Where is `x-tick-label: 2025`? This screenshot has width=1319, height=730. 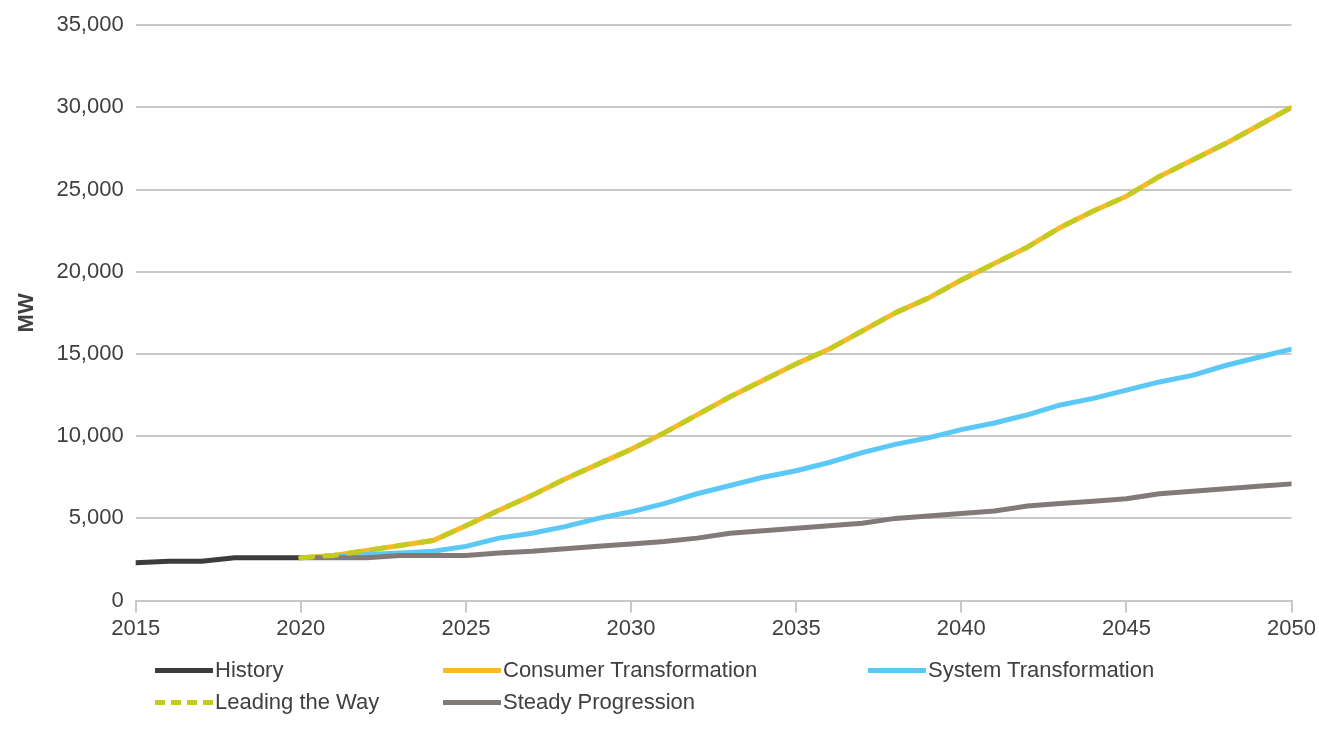 x-tick-label: 2025 is located at coordinates (466, 627).